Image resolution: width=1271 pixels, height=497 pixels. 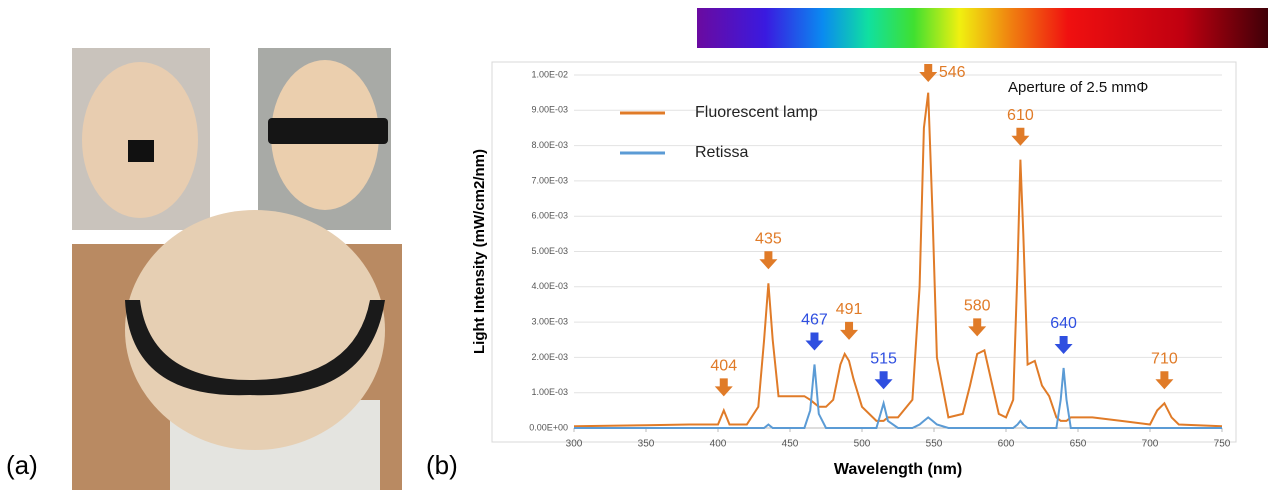 What do you see at coordinates (328, 131) in the screenshot?
I see `glasses` at bounding box center [328, 131].